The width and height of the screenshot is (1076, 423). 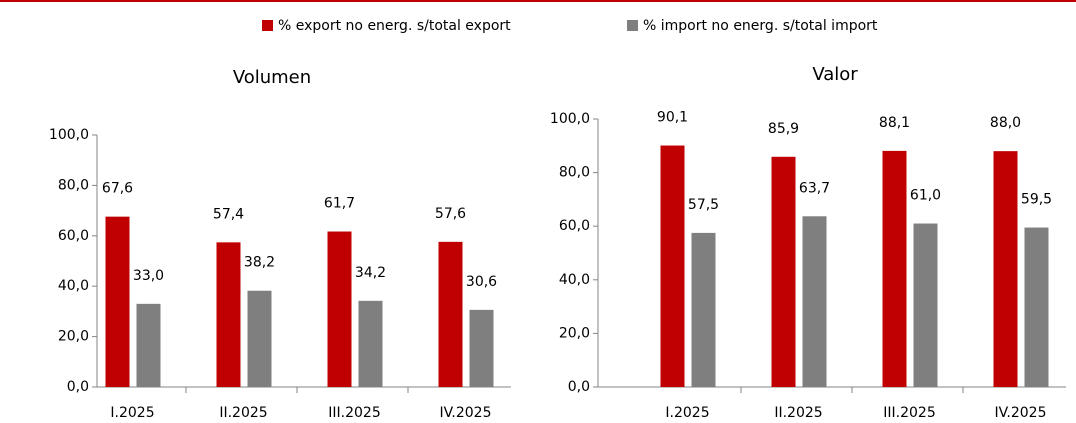 What do you see at coordinates (259, 263) in the screenshot?
I see `value-label: 38,2` at bounding box center [259, 263].